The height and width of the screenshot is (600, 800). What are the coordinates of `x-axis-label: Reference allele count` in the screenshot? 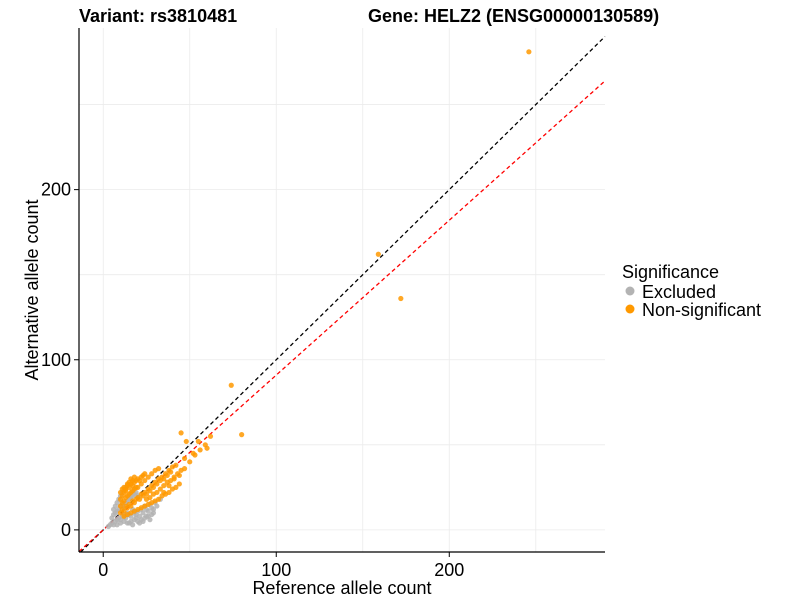 It's located at (341, 588).